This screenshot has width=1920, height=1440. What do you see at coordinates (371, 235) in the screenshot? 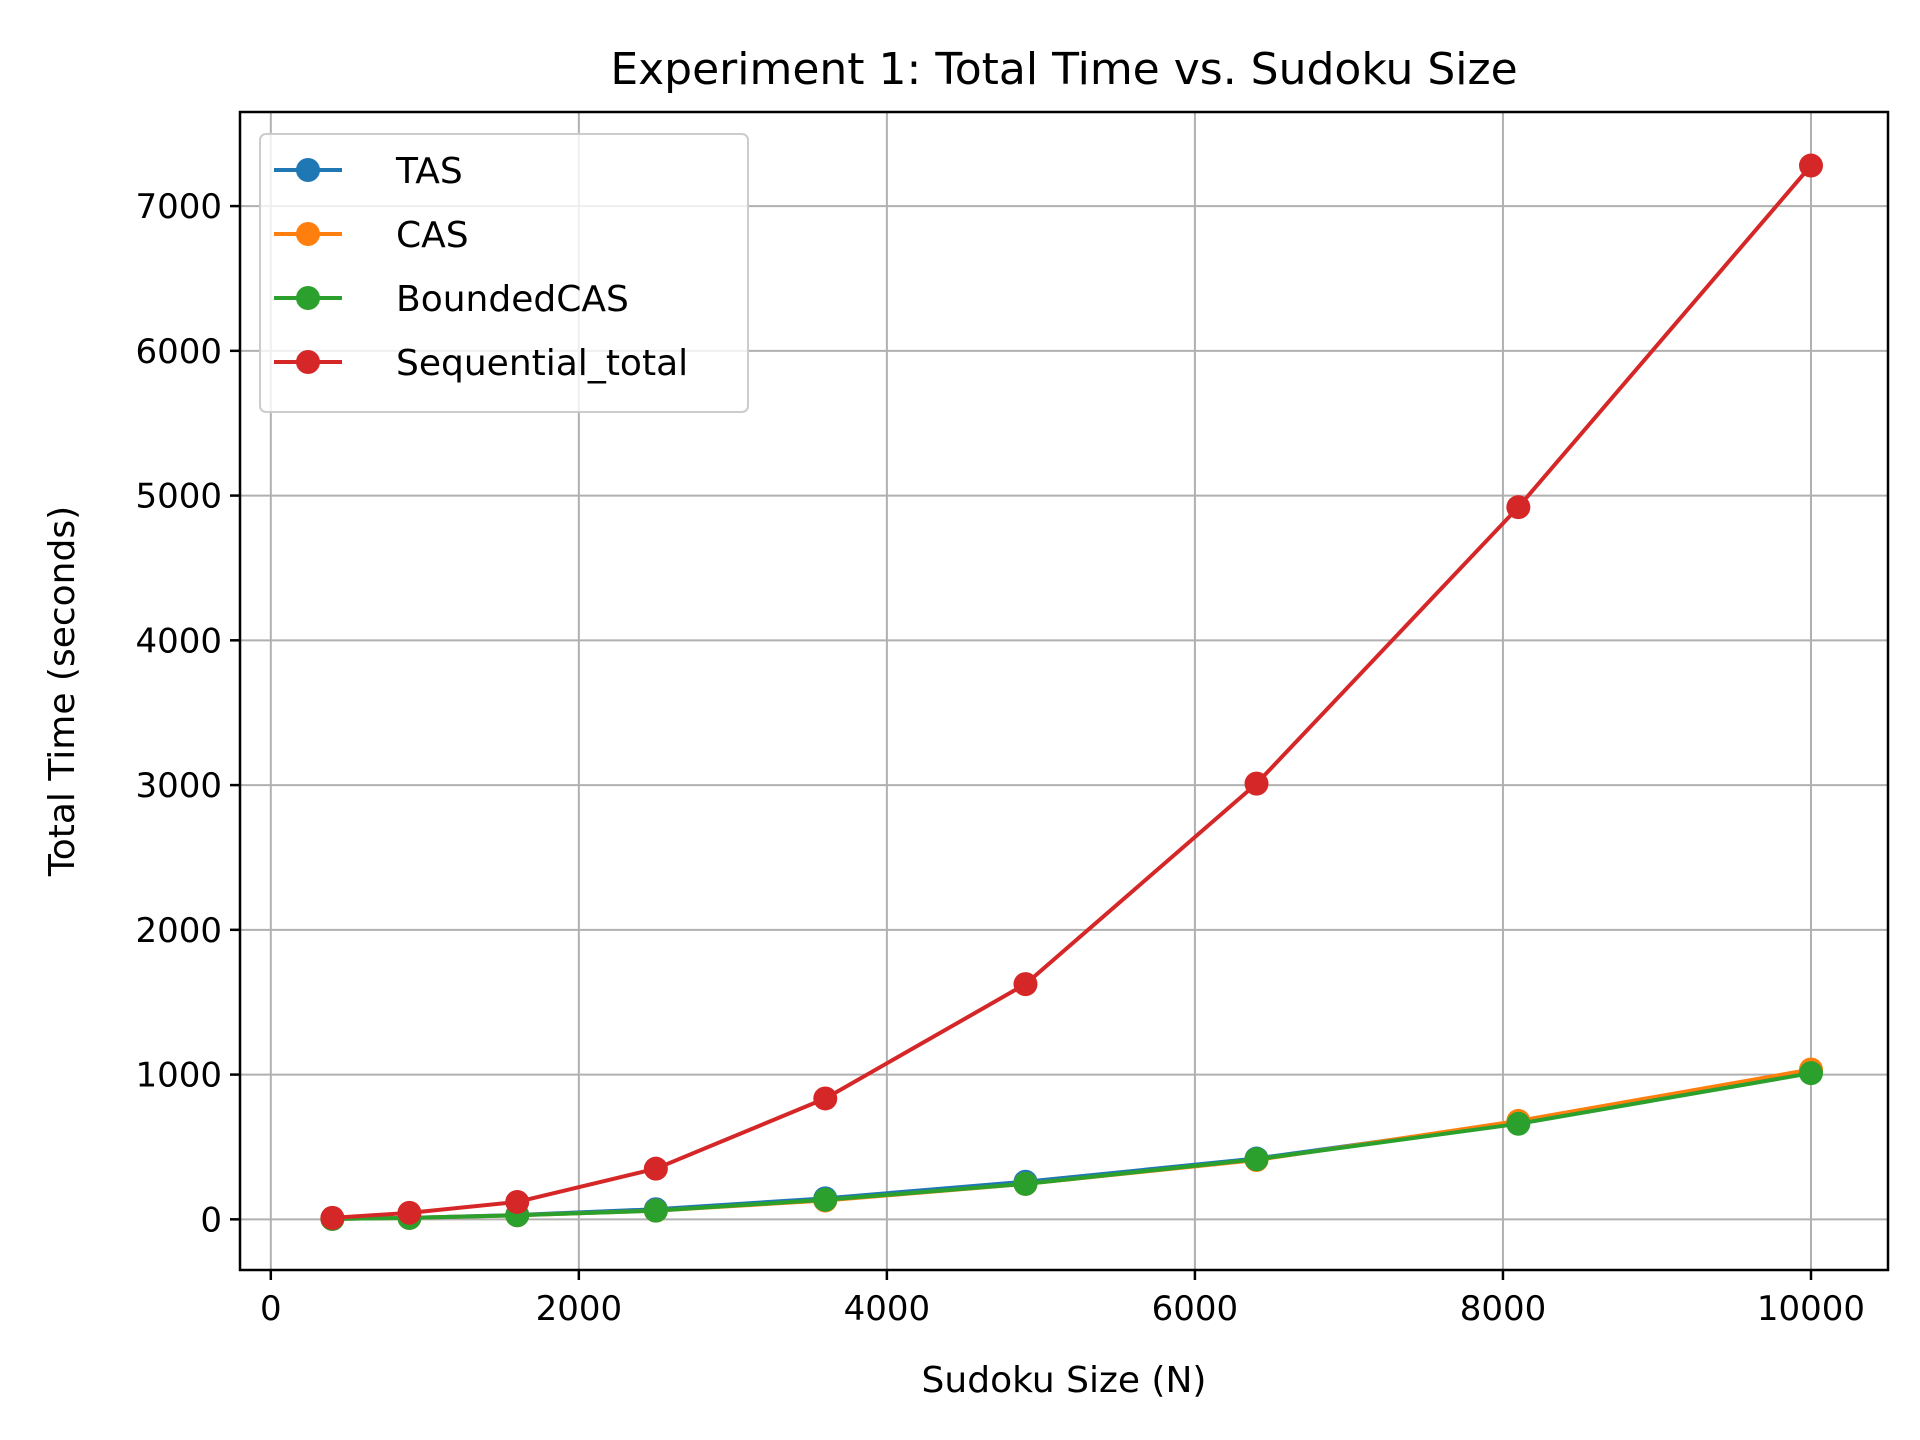
I see `legend-item: CAS` at bounding box center [371, 235].